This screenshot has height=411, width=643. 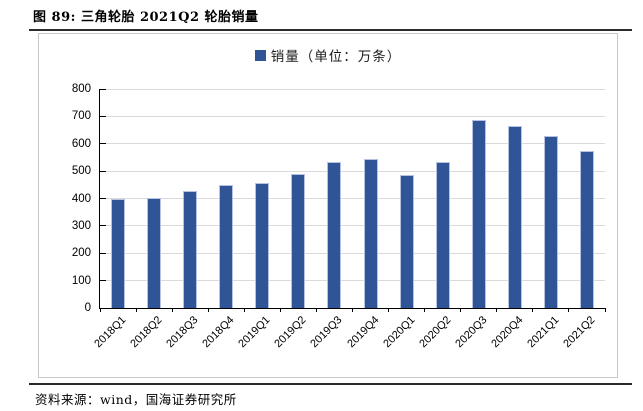 What do you see at coordinates (334, 235) in the screenshot?
I see `bar-2019Q3` at bounding box center [334, 235].